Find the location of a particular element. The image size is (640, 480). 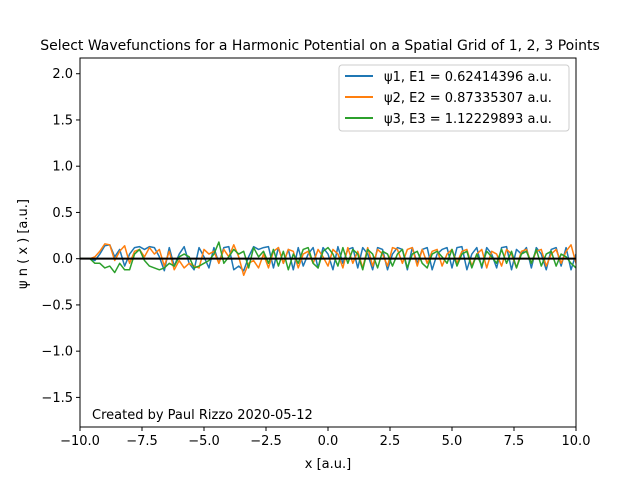

y-tick-label: −0.5 is located at coordinates (57, 305).